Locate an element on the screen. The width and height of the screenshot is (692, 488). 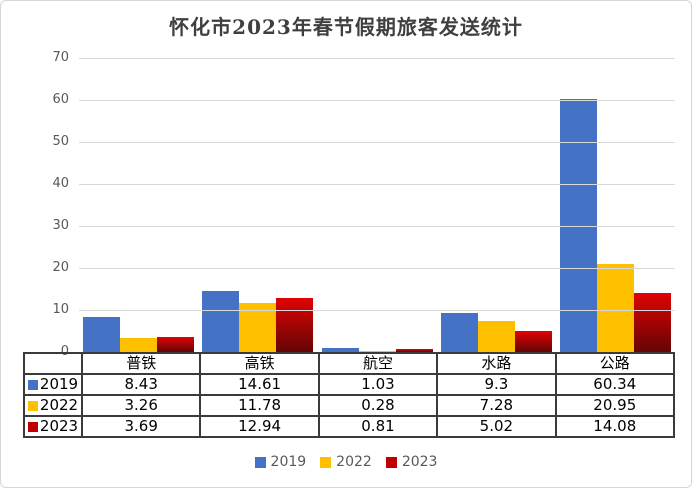
table-row: 2023 3.69 12.94 0.81 5.02 14.08 is located at coordinates (349, 426).